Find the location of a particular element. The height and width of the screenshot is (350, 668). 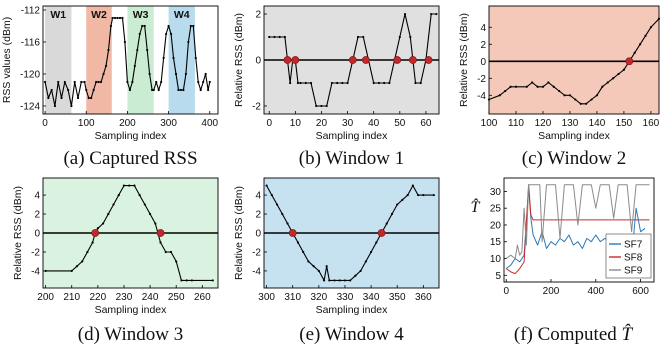

x-tick-label: 120 is located at coordinates (543, 123).